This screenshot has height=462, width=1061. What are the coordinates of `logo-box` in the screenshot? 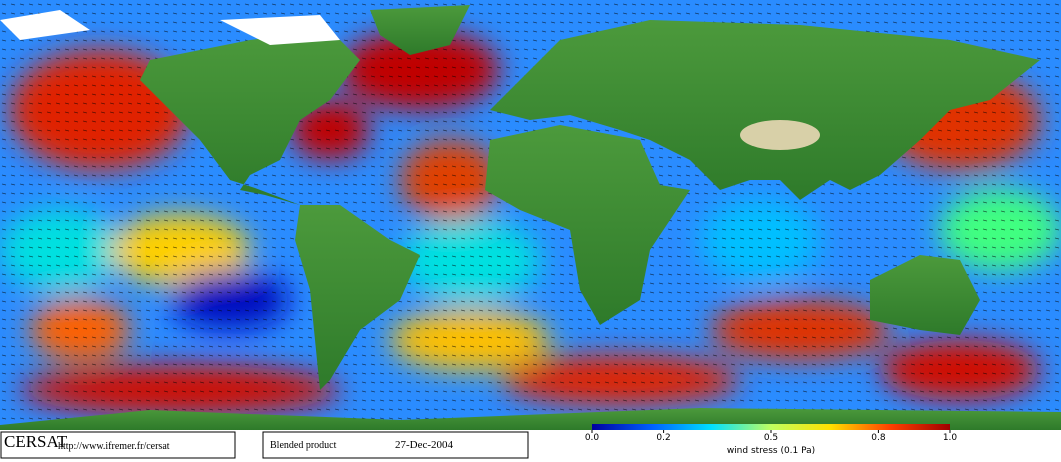 It's located at (118, 445).